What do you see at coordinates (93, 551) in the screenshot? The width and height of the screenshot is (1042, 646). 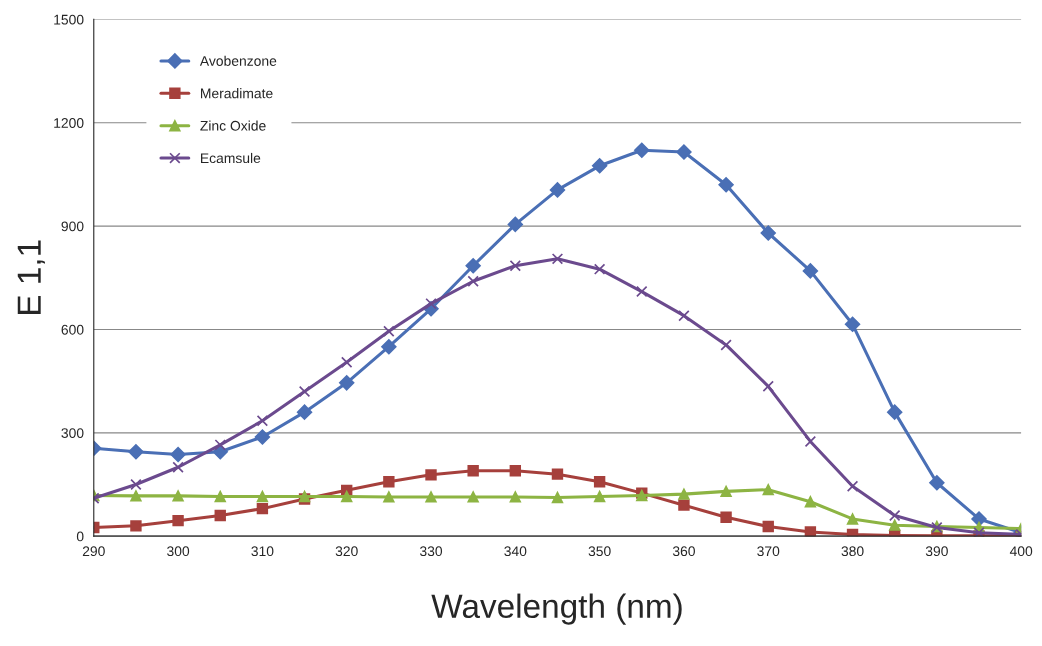 I see `x-tick-label: 290` at bounding box center [93, 551].